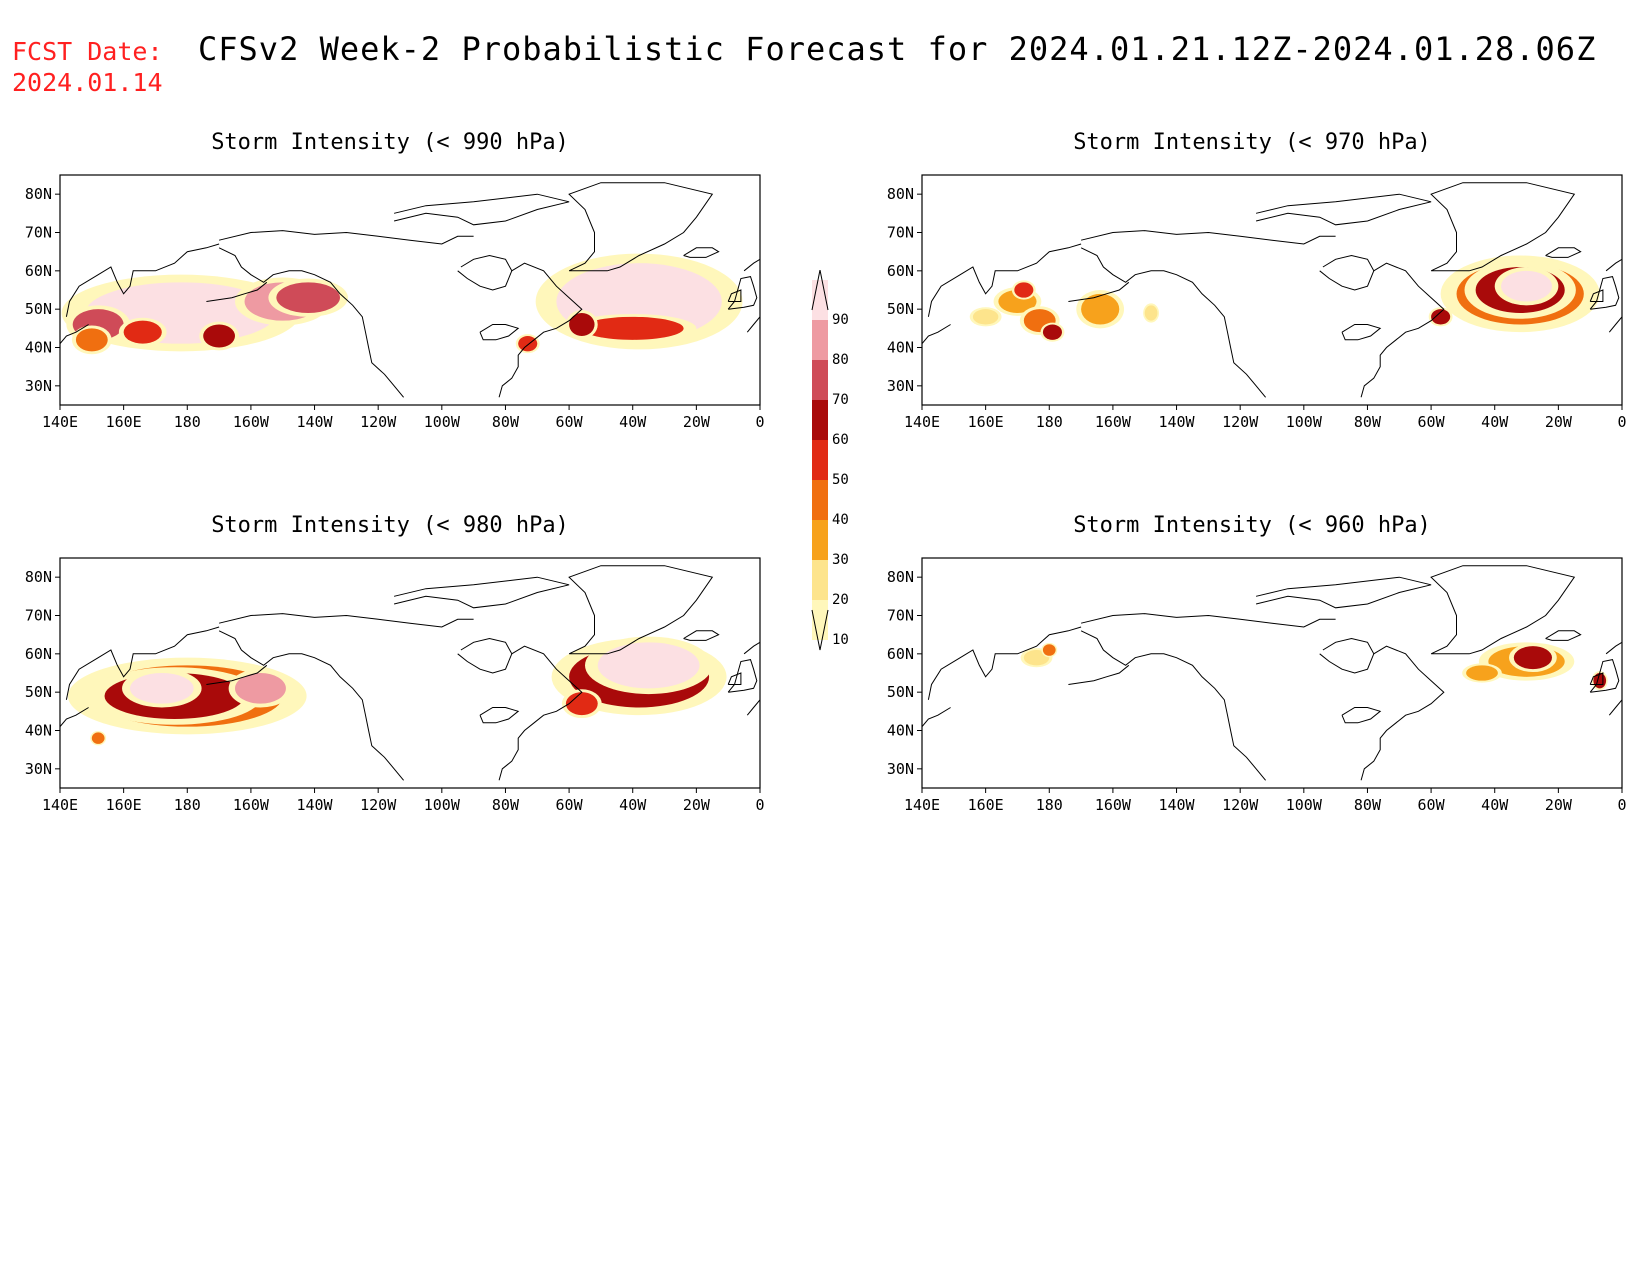 This screenshot has height=1275, width=1650. What do you see at coordinates (840, 480) in the screenshot?
I see `colorbar-label: 50` at bounding box center [840, 480].